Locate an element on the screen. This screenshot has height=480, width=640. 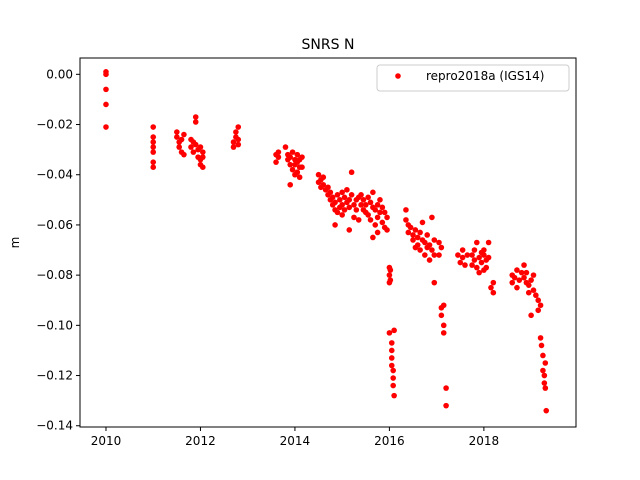
y-tick-label: 0.00 is located at coordinates (59, 74).